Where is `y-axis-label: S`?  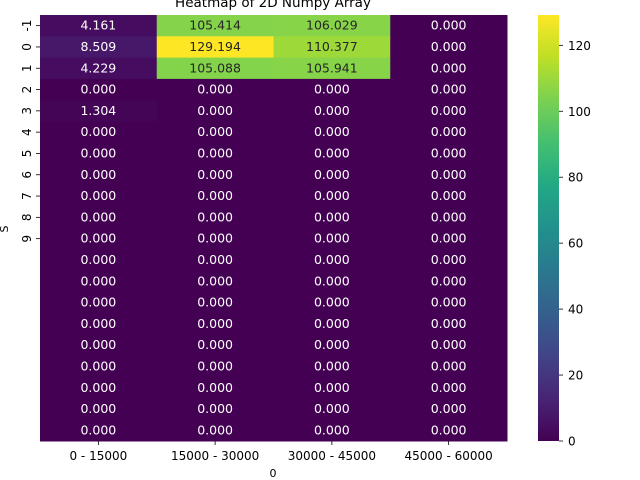 y-axis-label: S is located at coordinates (5, 228).